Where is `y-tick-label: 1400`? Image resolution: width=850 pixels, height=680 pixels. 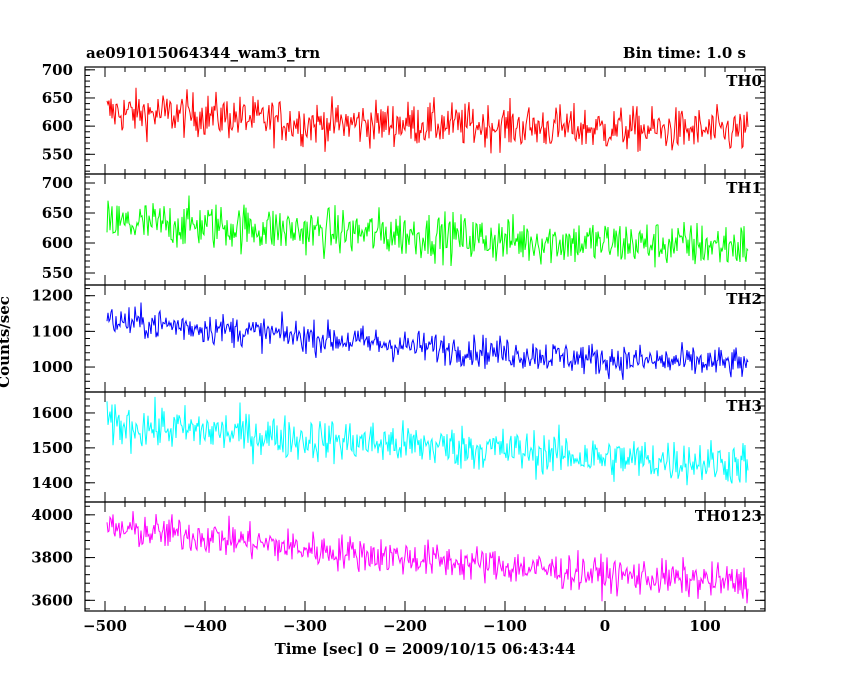 y-tick-label: 1400 is located at coordinates (52, 483).